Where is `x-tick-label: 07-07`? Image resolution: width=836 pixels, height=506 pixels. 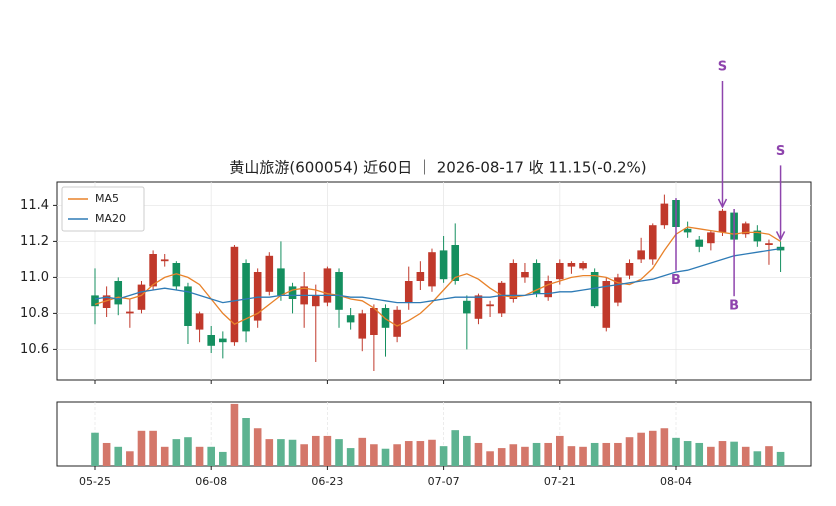 x-tick-label: 07-07 is located at coordinates (444, 481).